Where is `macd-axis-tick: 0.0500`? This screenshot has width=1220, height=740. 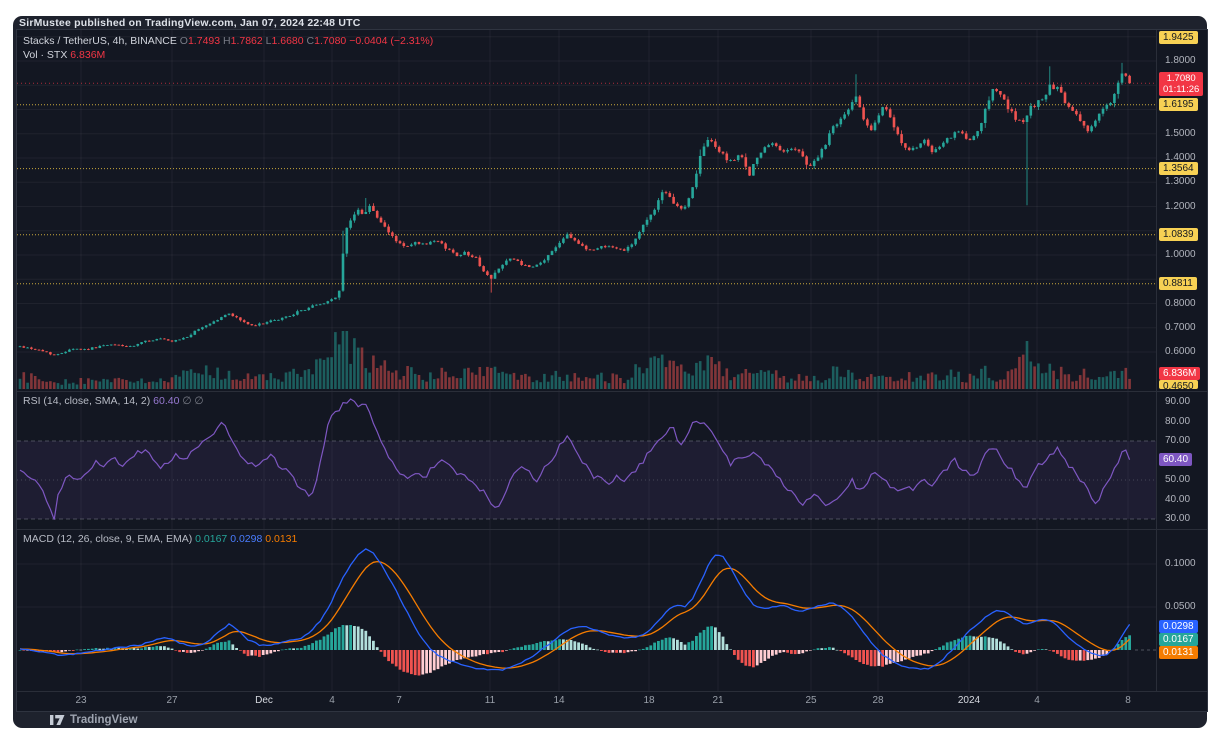 macd-axis-tick: 0.0500 is located at coordinates (1180, 606).